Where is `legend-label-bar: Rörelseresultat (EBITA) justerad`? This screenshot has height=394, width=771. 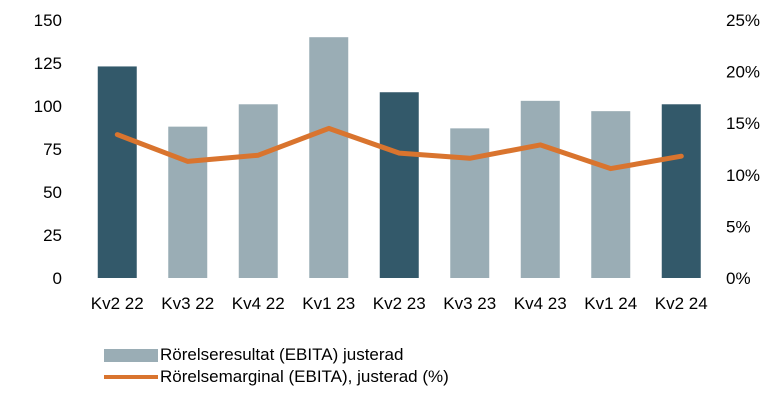 legend-label-bar: Rörelseresultat (EBITA) justerad is located at coordinates (282, 354).